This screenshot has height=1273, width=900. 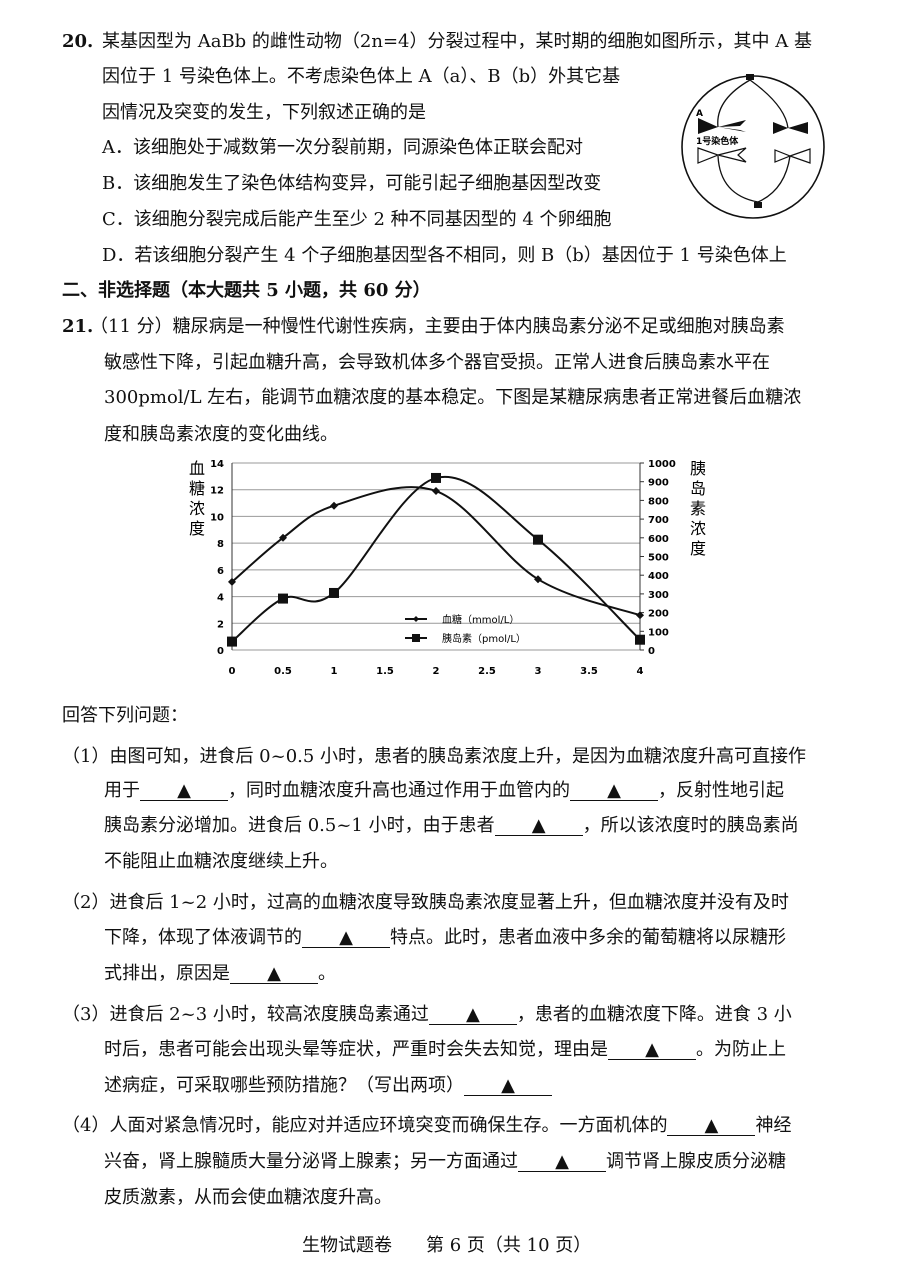 I want to click on centrosome-top, so click(x=750, y=77).